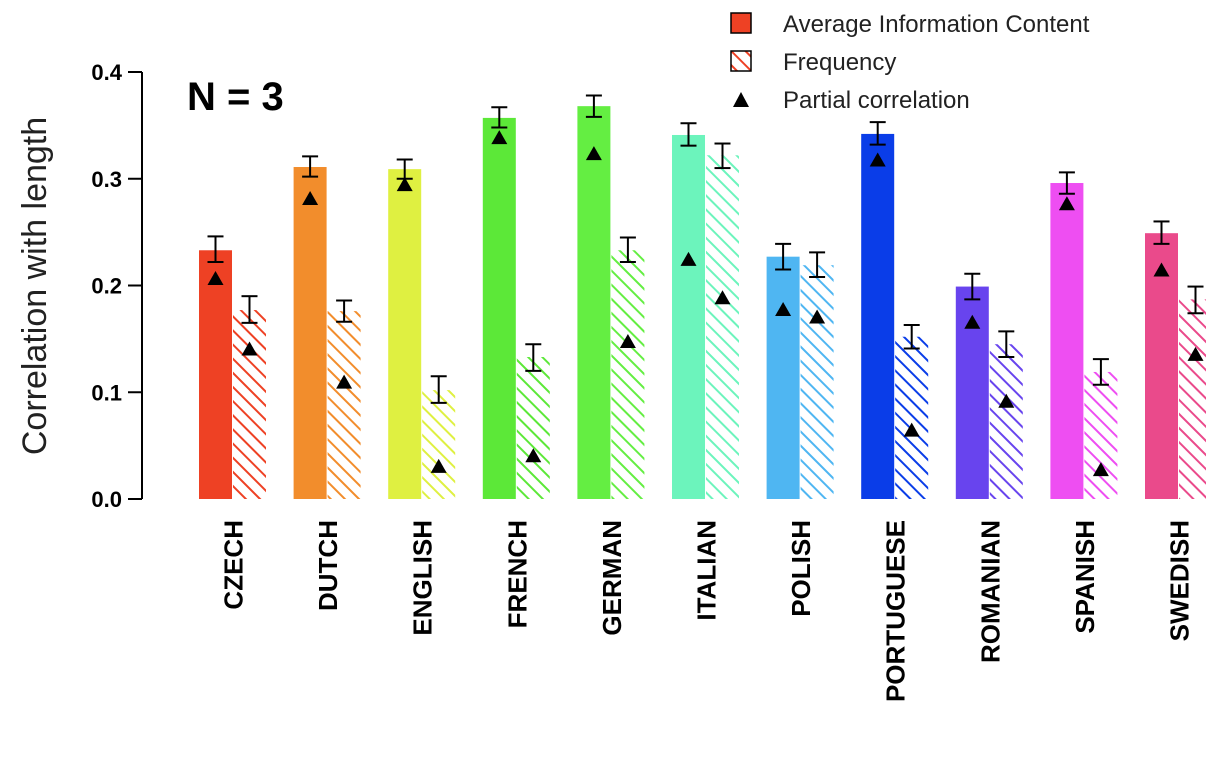 The height and width of the screenshot is (775, 1206). What do you see at coordinates (35, 286) in the screenshot?
I see `y-axis-label: Correlation with length` at bounding box center [35, 286].